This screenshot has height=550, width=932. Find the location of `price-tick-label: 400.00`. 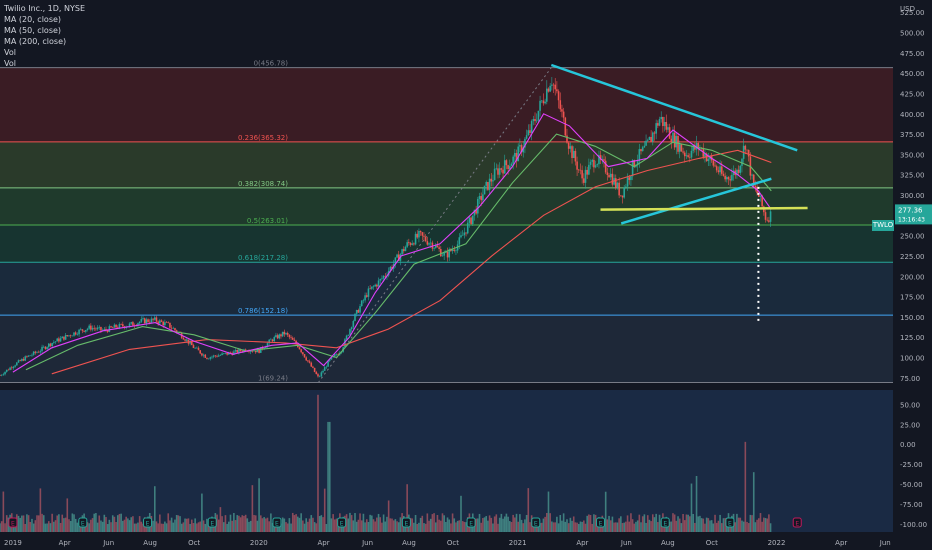

price-tick-label: 400.00 is located at coordinates (912, 115).